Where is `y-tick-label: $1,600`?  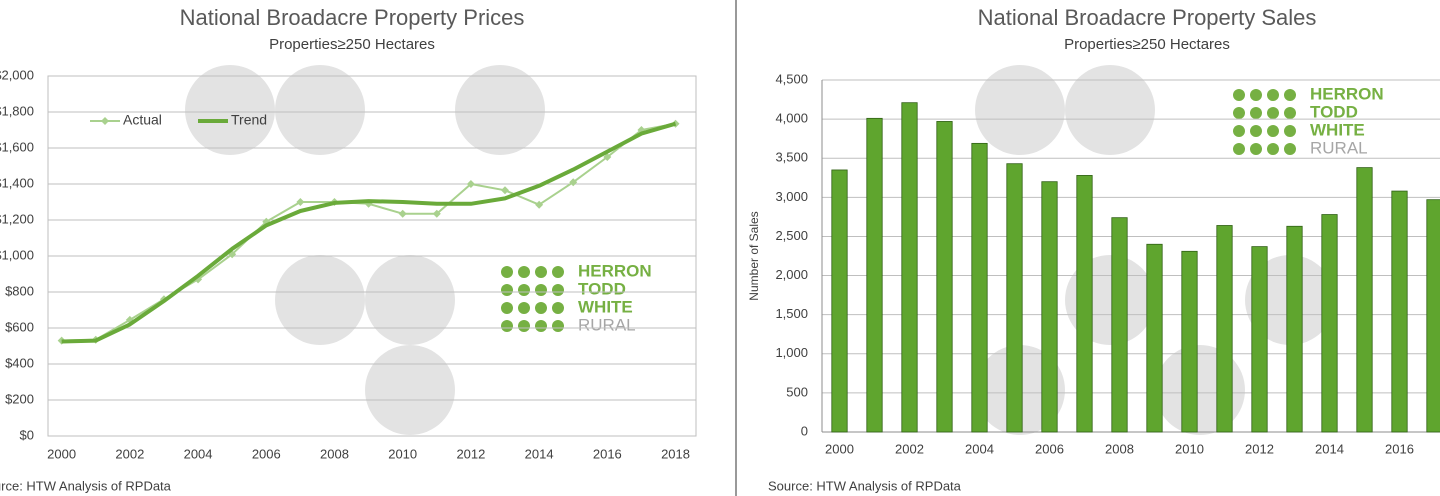 y-tick-label: $1,600 is located at coordinates (17, 146).